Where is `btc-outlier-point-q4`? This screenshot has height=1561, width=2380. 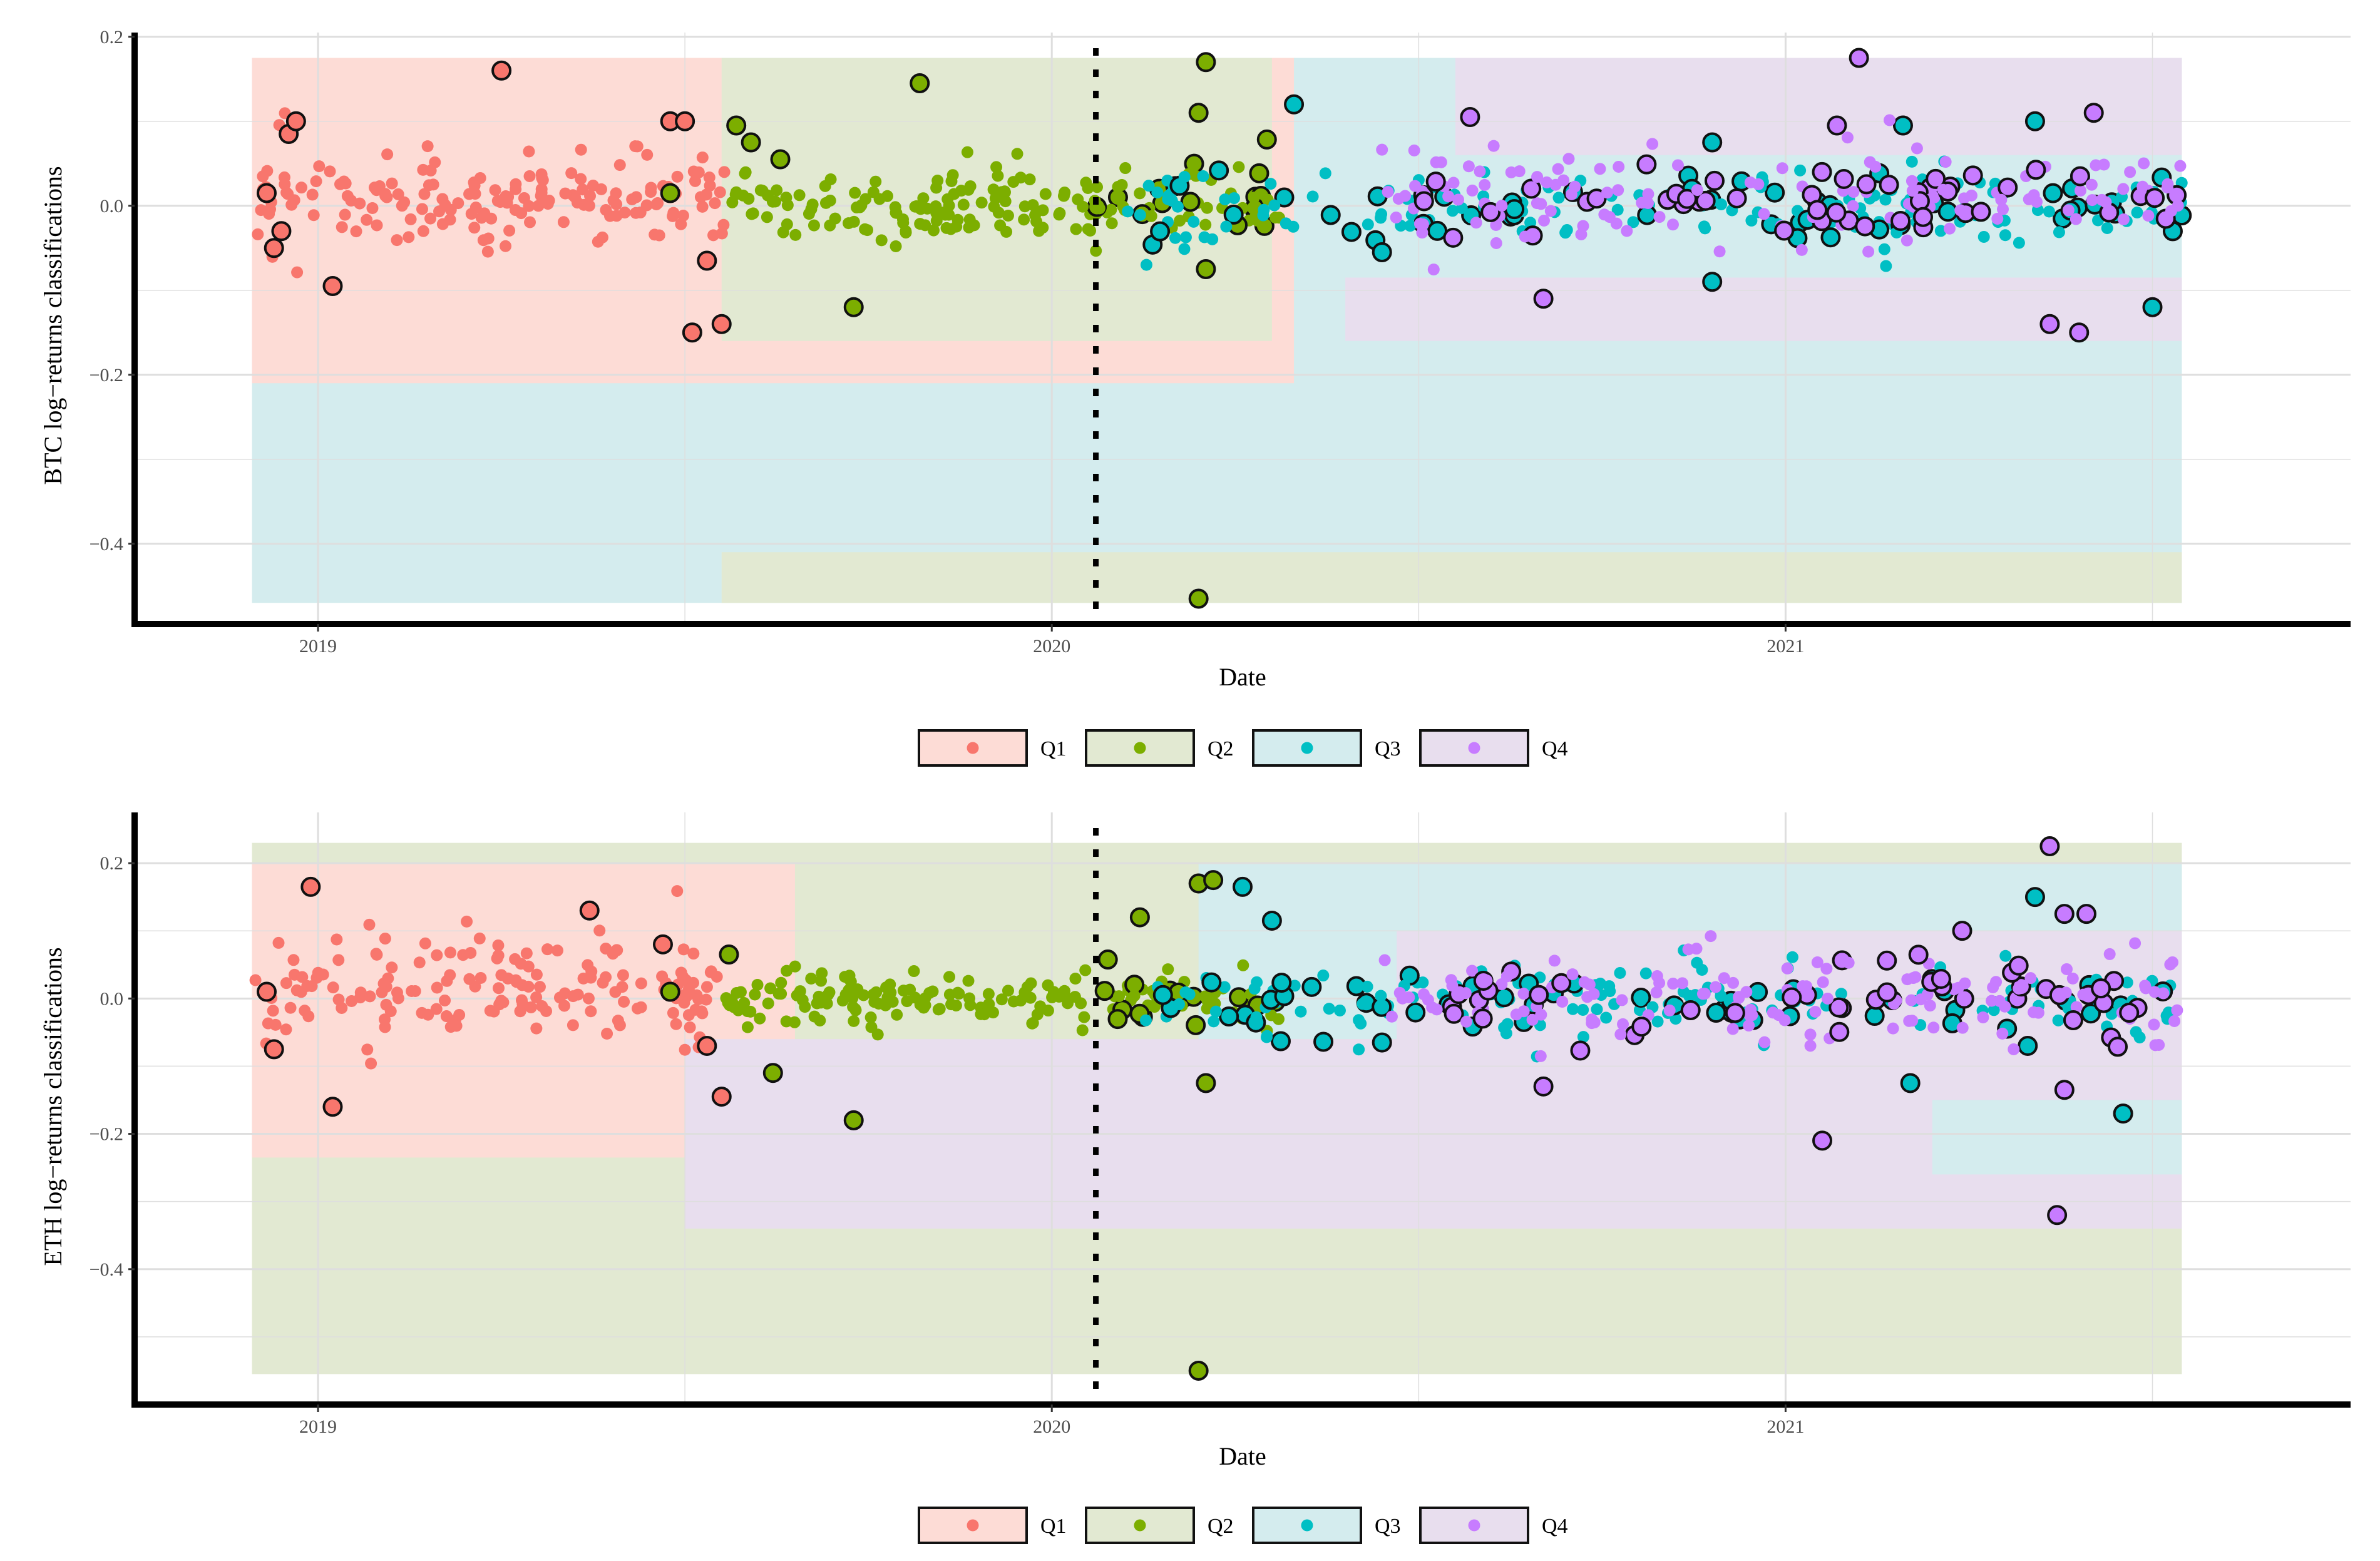
btc-outlier-point-q4 is located at coordinates (1859, 58).